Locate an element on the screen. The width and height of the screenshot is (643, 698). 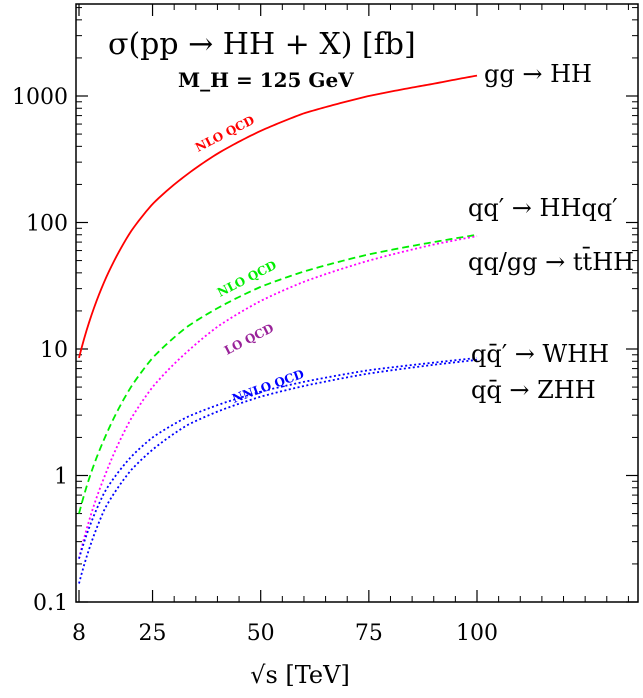
order-label-2: LO QCD is located at coordinates (249, 339).